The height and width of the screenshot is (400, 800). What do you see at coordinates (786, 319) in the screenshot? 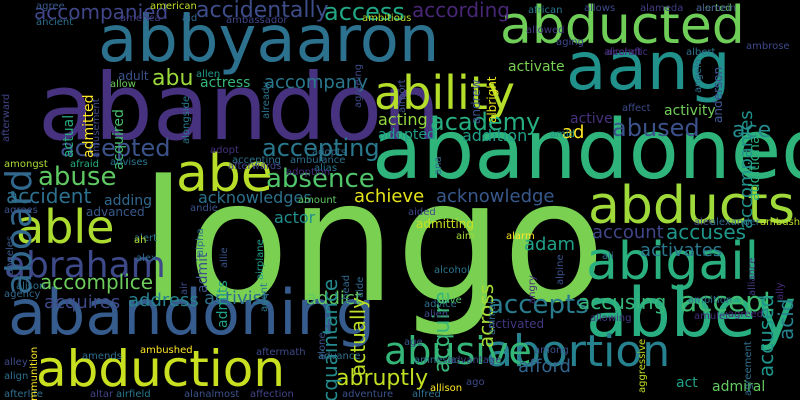
I see `cloud-word: acid` at bounding box center [786, 319].